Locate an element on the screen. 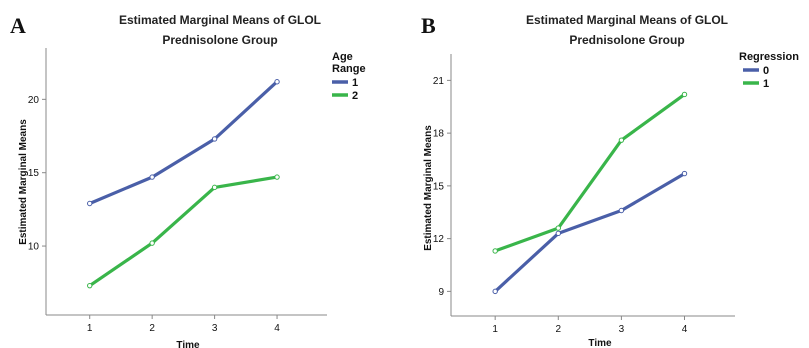 The image size is (809, 348). chart-a-legend-title: Age Range is located at coordinates (349, 63).